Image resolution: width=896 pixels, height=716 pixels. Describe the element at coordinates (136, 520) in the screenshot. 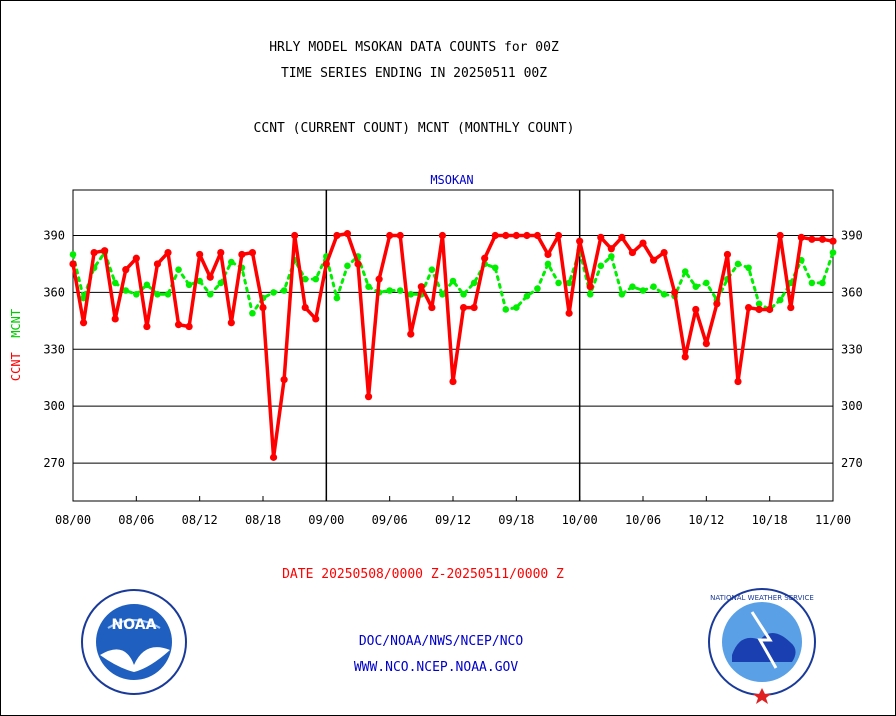

I see `x-tick-label: 08/06` at that location.